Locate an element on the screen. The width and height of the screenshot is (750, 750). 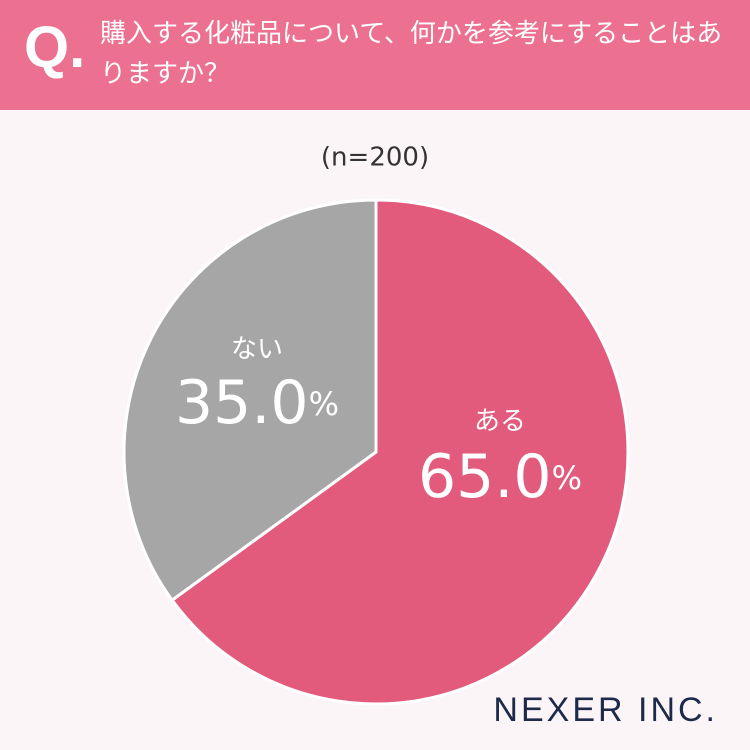
value-label: 35.0% is located at coordinates (257, 403).